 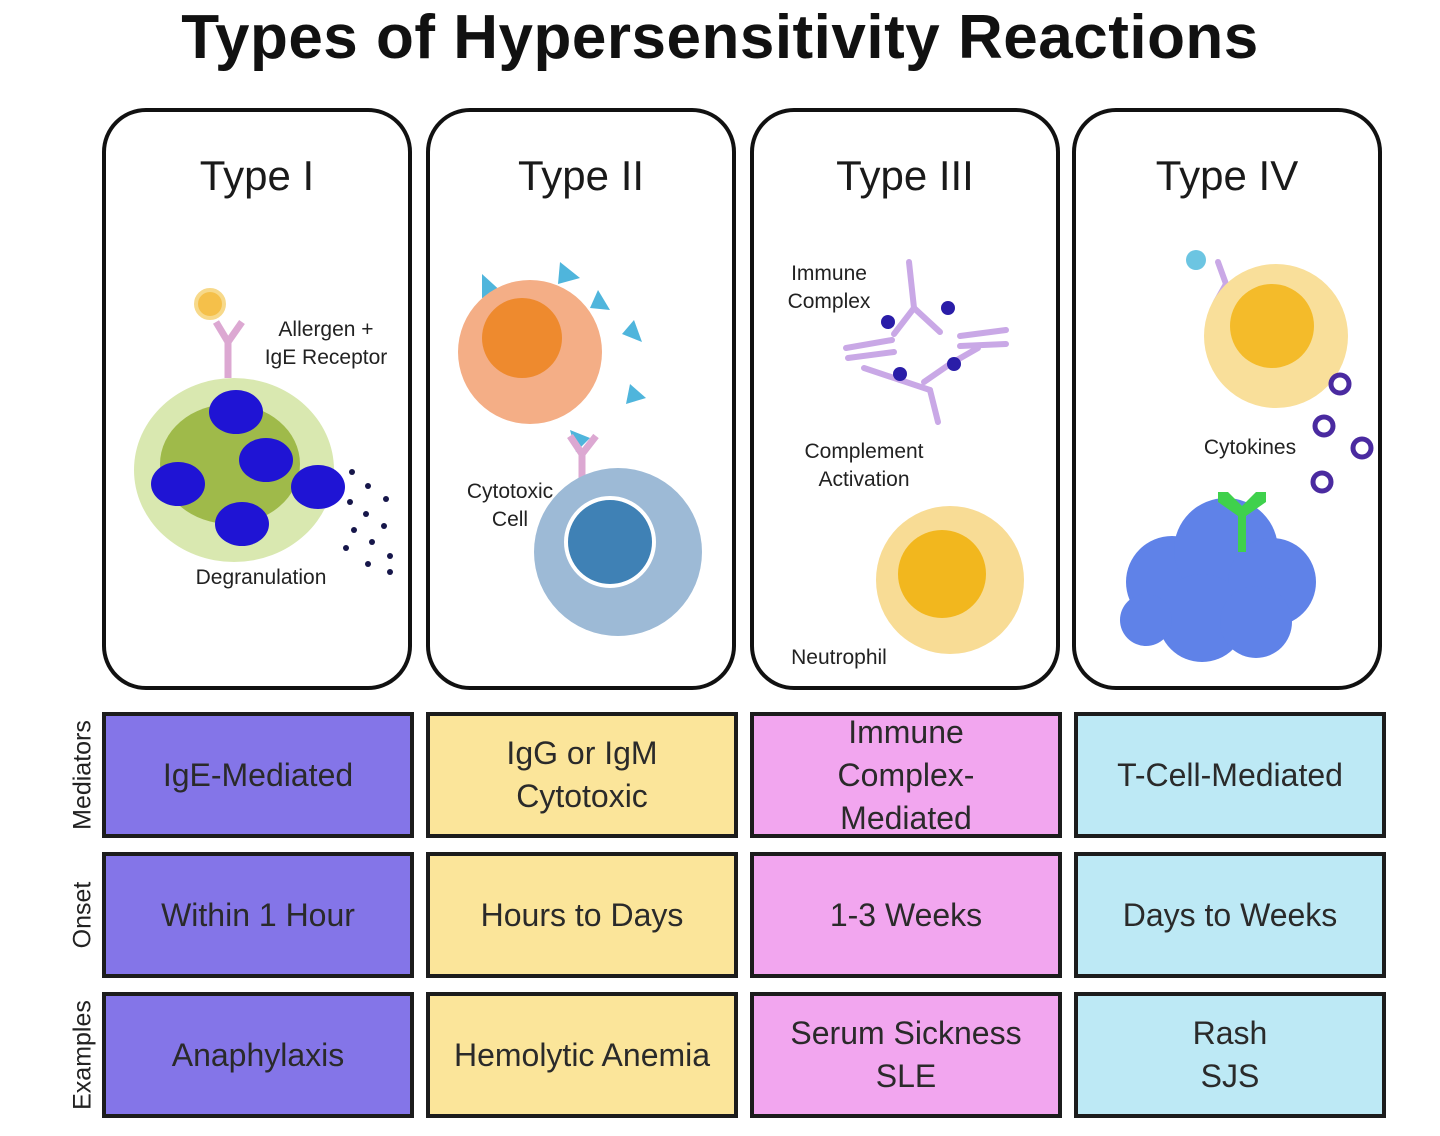 I want to click on immune-complex-antibodies, so click(x=926, y=342).